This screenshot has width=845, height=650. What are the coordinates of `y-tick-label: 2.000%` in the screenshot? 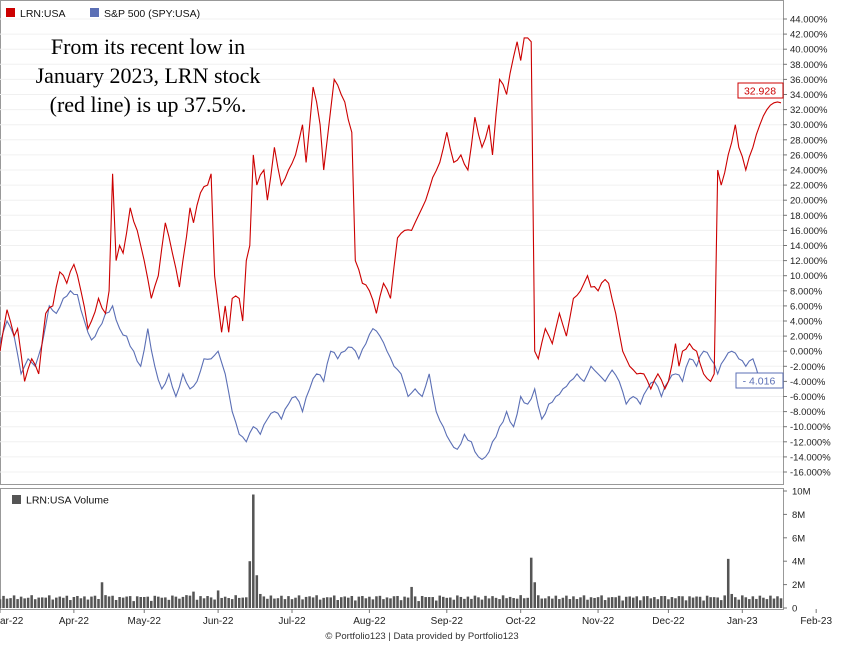 It's located at (806, 337).